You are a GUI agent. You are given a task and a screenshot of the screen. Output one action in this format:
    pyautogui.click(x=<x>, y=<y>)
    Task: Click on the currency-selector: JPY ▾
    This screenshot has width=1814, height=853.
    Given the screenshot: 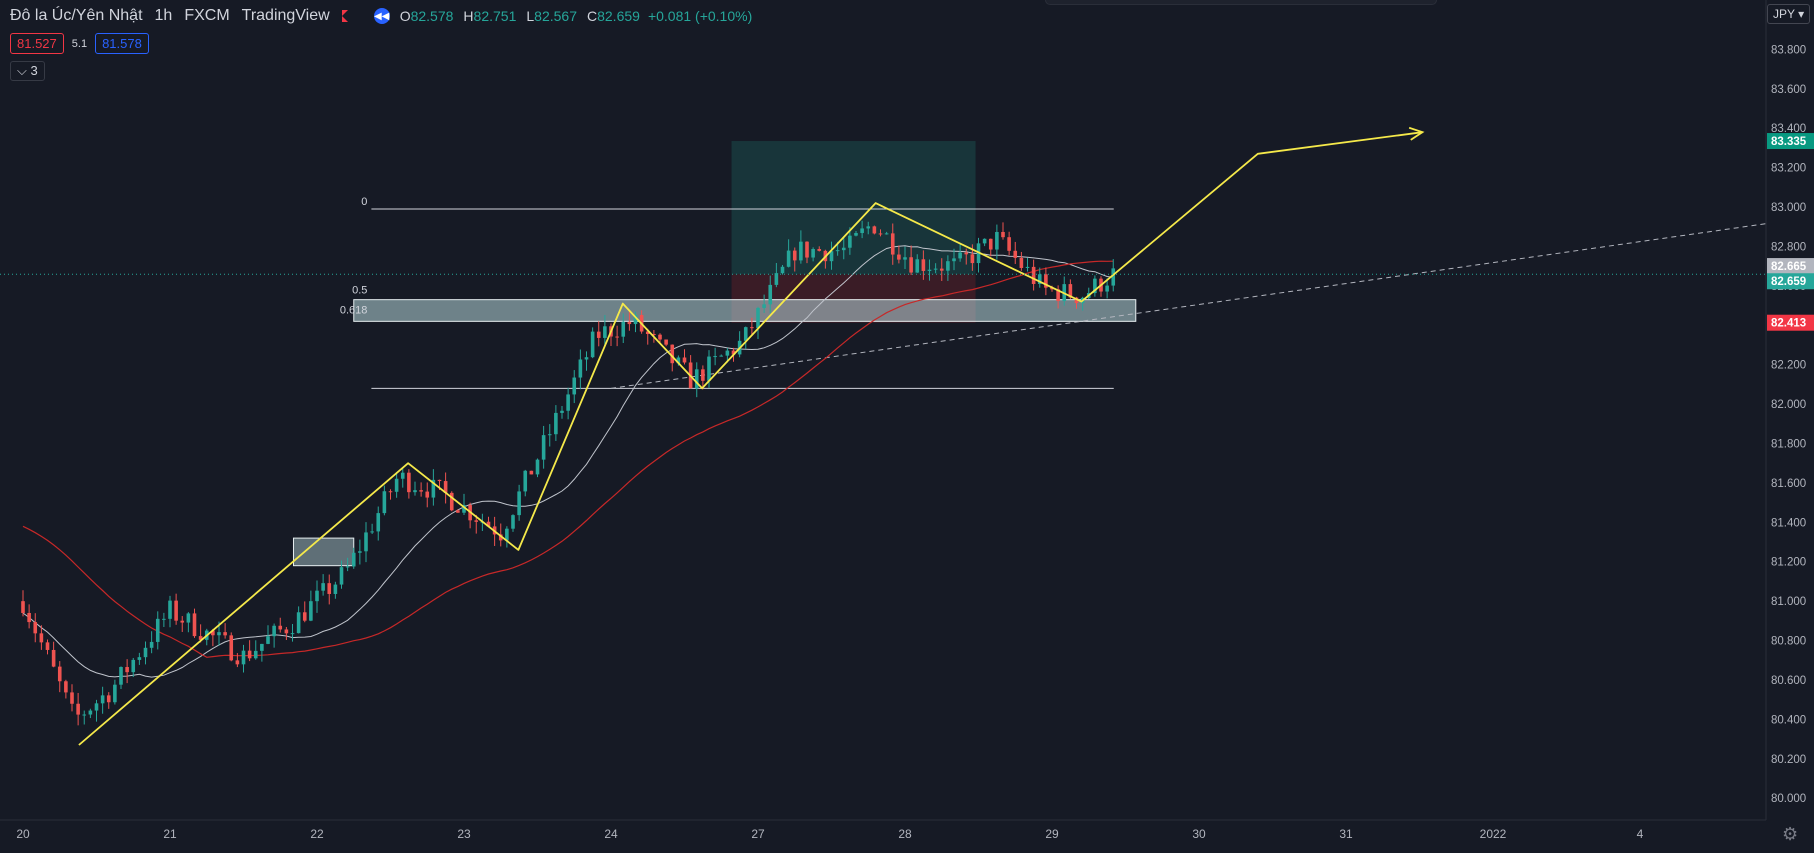 What is the action you would take?
    pyautogui.click(x=1789, y=14)
    